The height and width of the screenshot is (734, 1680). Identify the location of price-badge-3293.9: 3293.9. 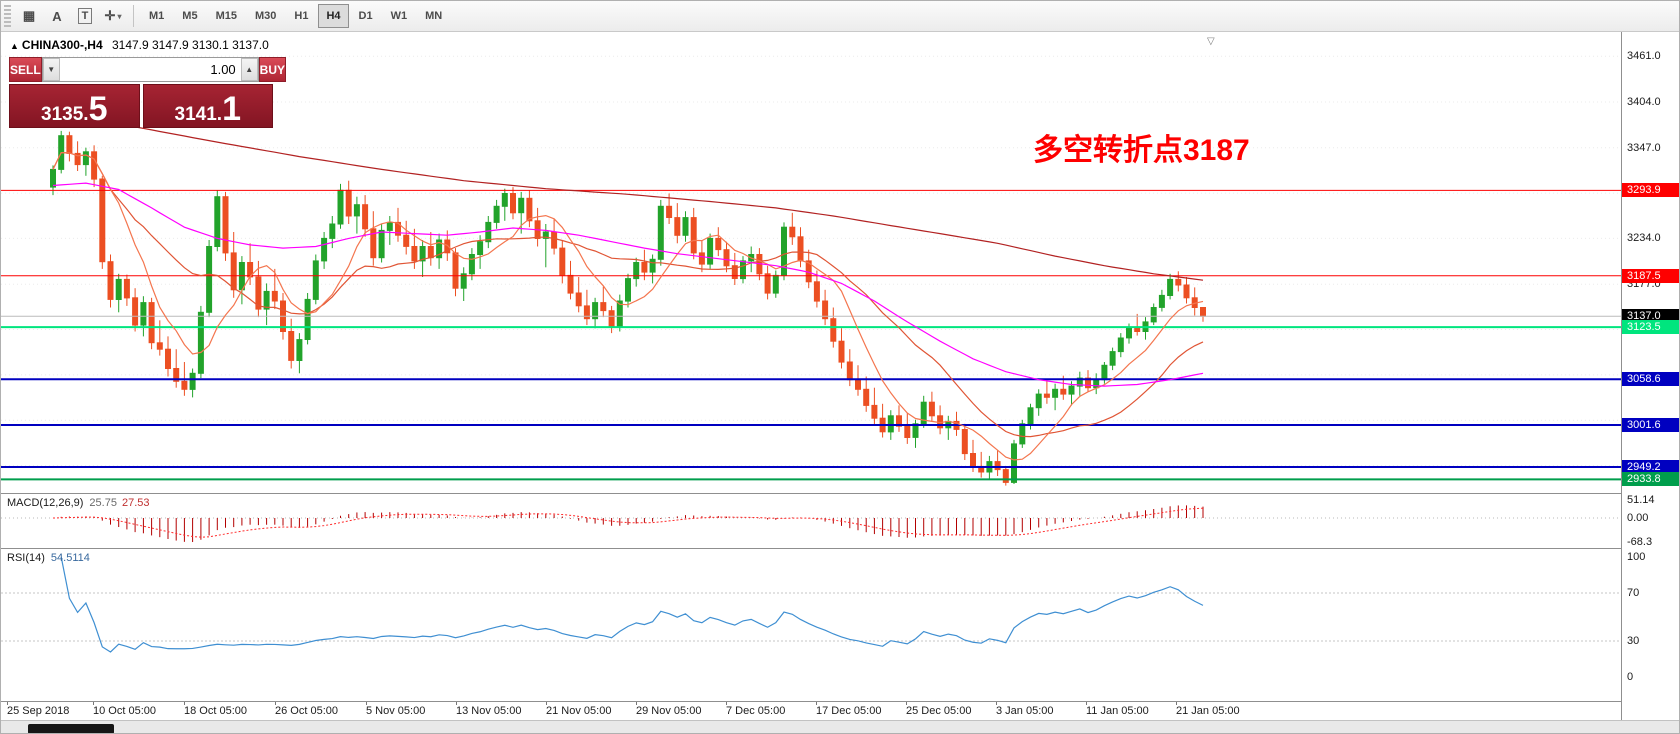
(1650, 190).